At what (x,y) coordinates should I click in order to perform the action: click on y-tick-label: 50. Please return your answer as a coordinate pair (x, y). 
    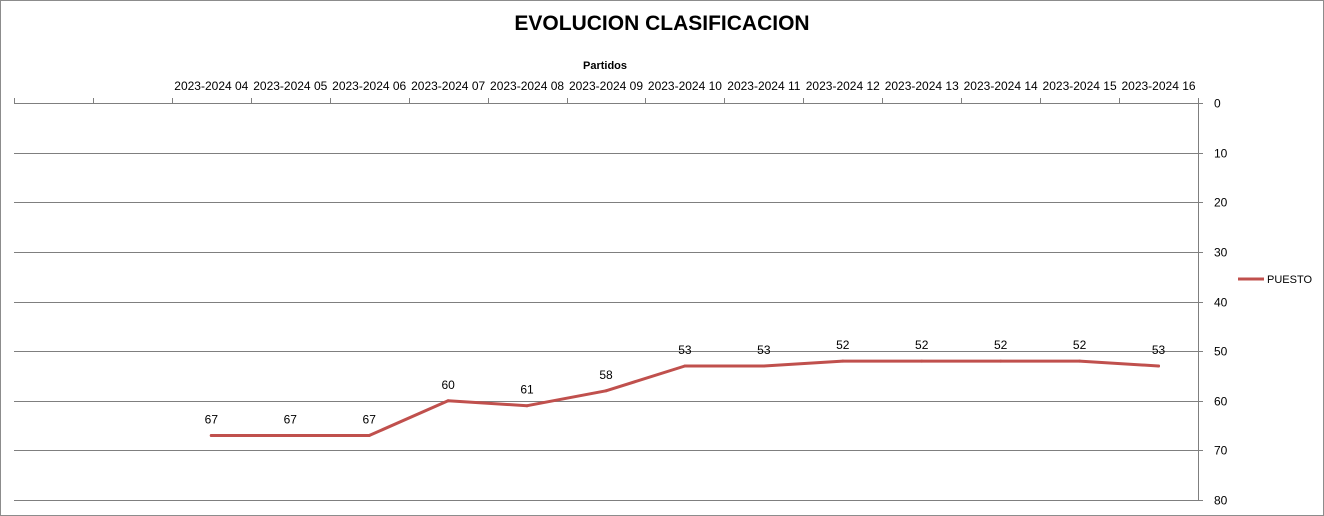
    Looking at the image, I should click on (1221, 352).